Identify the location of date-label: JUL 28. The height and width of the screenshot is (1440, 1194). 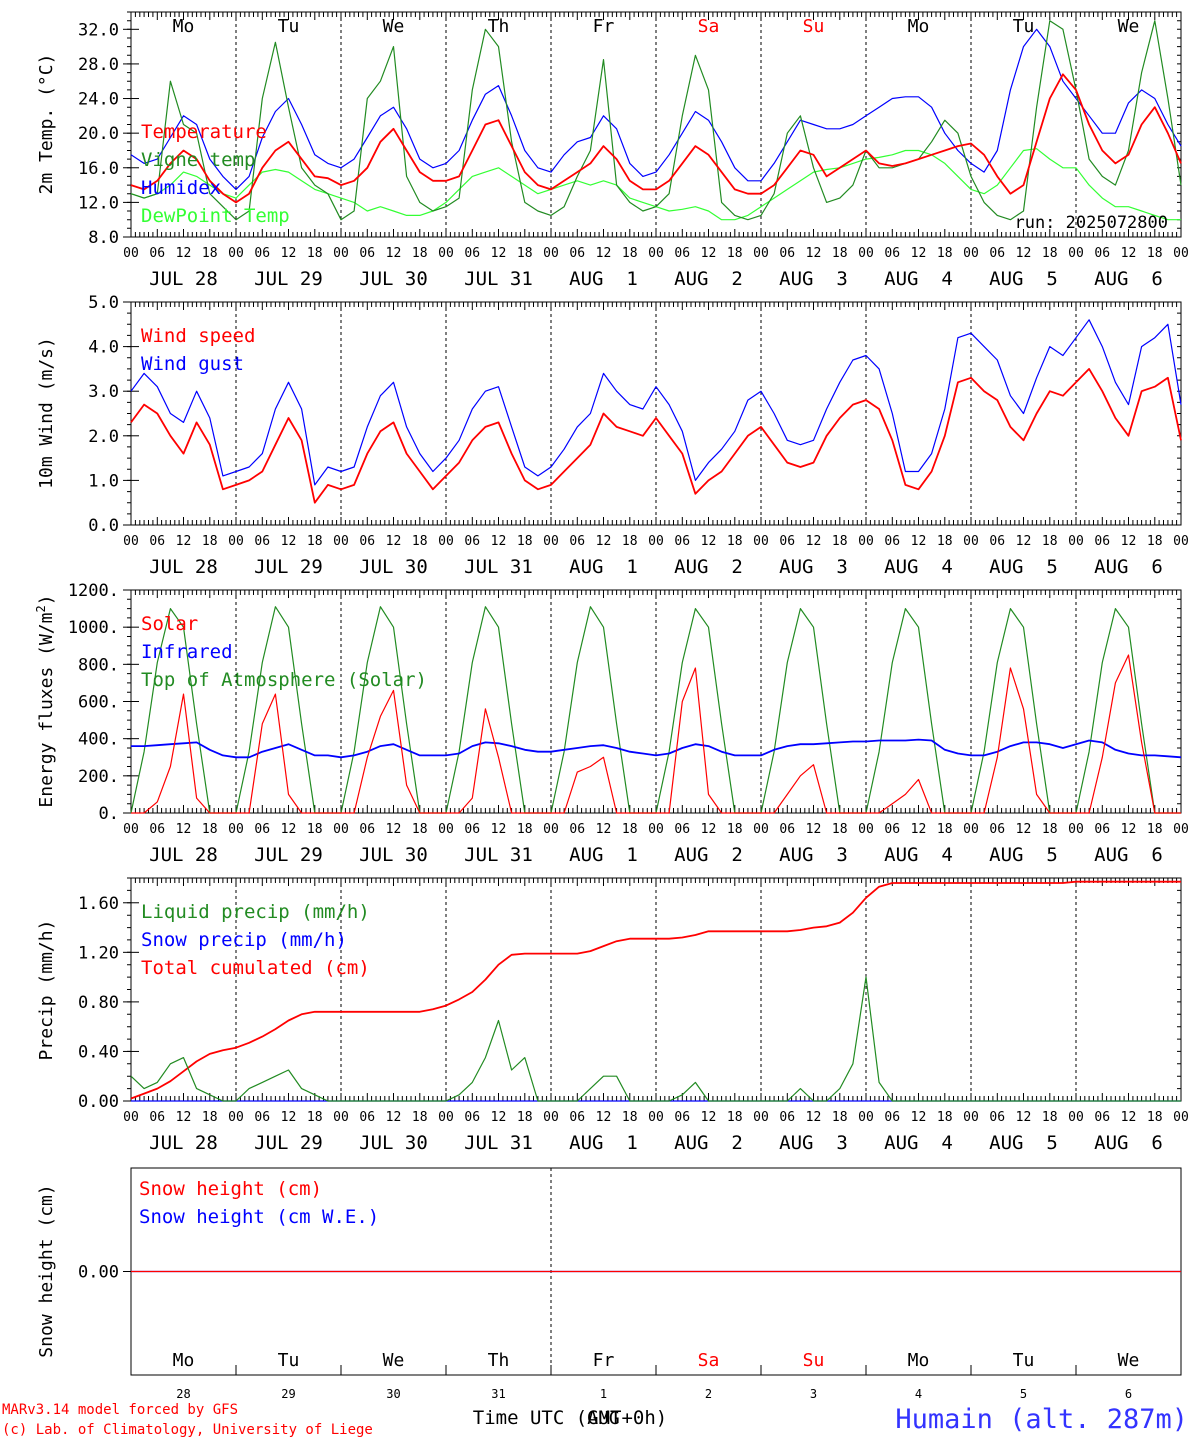
(183, 567).